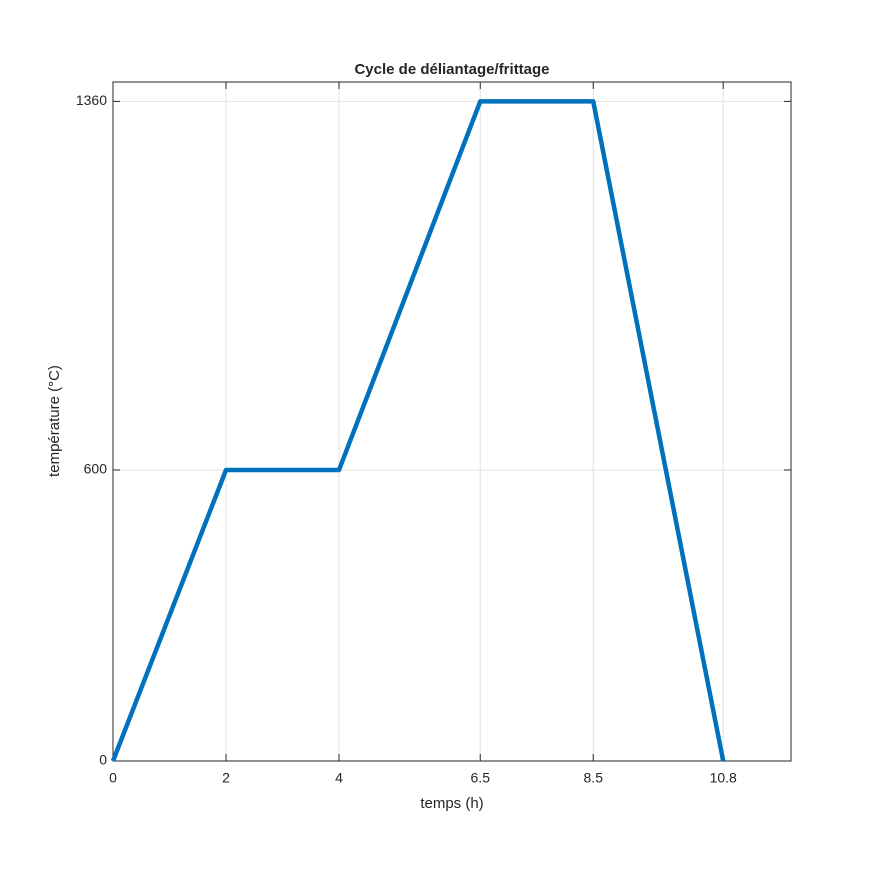 This screenshot has width=875, height=875. What do you see at coordinates (594, 778) in the screenshot?
I see `x-tick-label: 8.5` at bounding box center [594, 778].